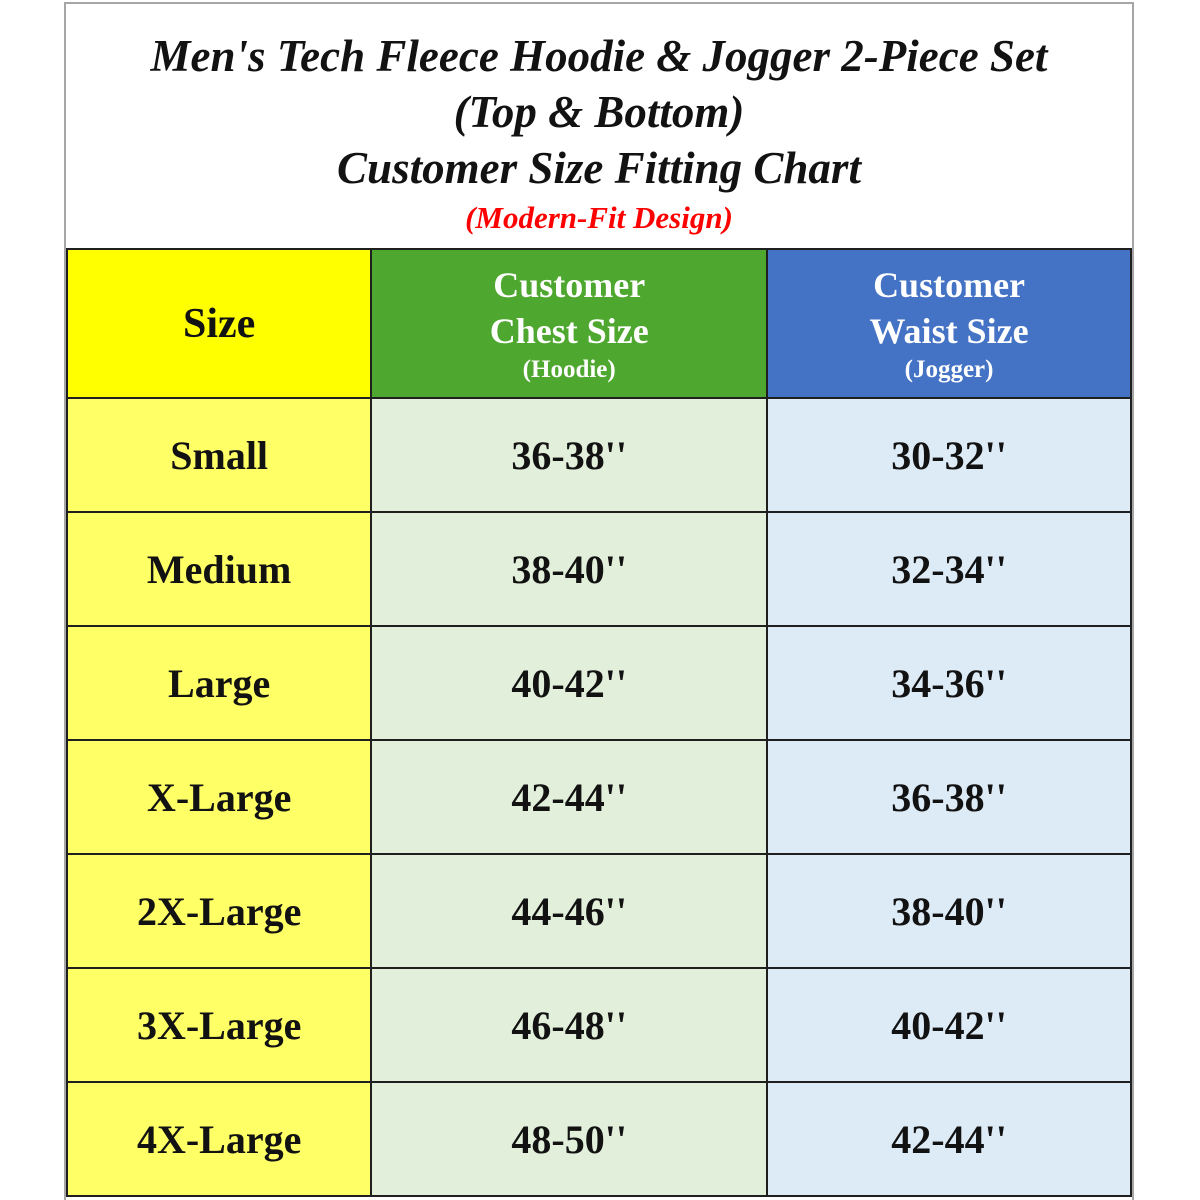 This screenshot has width=1200, height=1200. Describe the element at coordinates (949, 911) in the screenshot. I see `waist-value: 38-40''` at that location.